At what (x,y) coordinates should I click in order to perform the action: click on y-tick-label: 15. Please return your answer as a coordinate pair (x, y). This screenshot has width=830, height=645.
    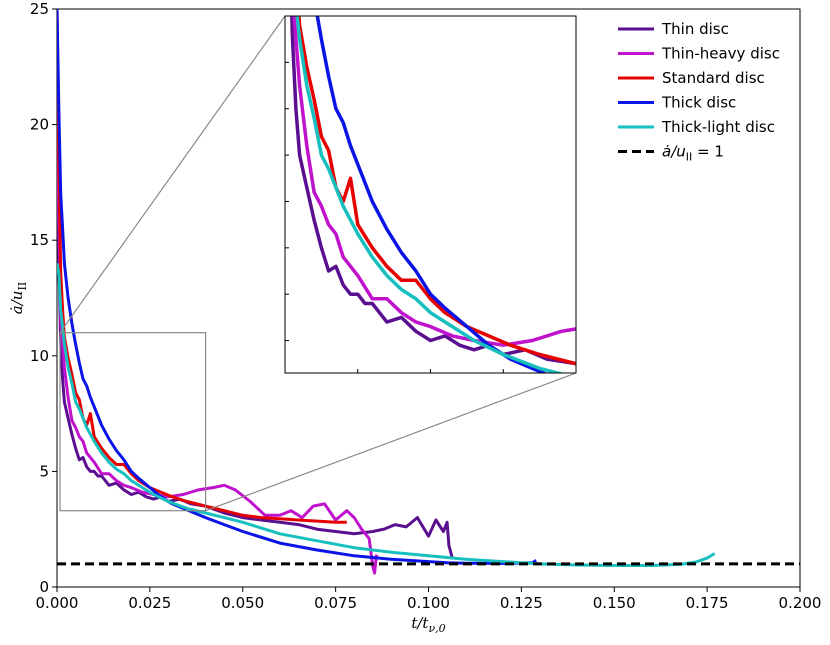
    Looking at the image, I should click on (39, 240).